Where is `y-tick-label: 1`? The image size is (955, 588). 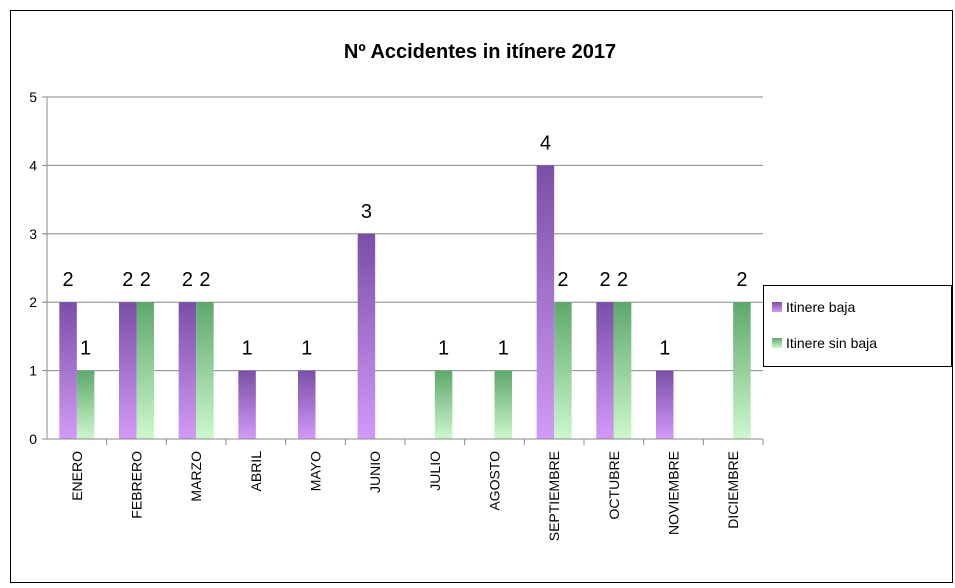
y-tick-label: 1 is located at coordinates (33, 371).